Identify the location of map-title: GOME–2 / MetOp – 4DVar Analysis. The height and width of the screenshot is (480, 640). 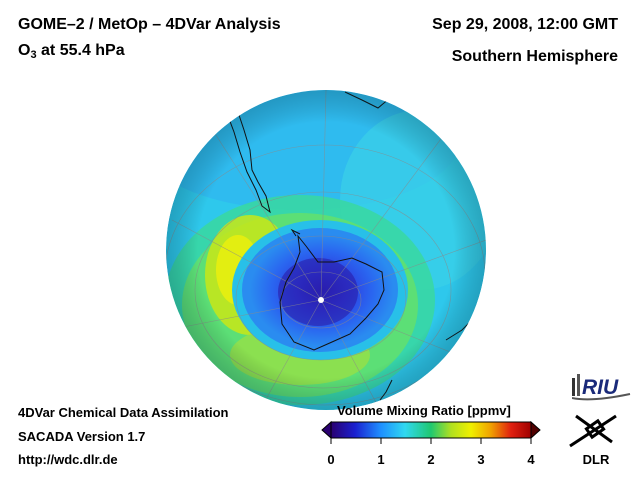
(149, 24).